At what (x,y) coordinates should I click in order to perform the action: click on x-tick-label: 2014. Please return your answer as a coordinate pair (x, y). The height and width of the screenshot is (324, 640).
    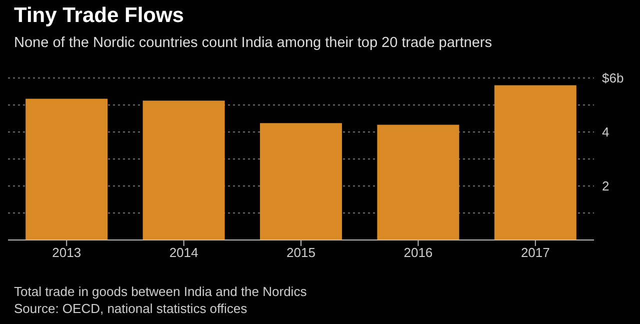
    Looking at the image, I should click on (183, 252).